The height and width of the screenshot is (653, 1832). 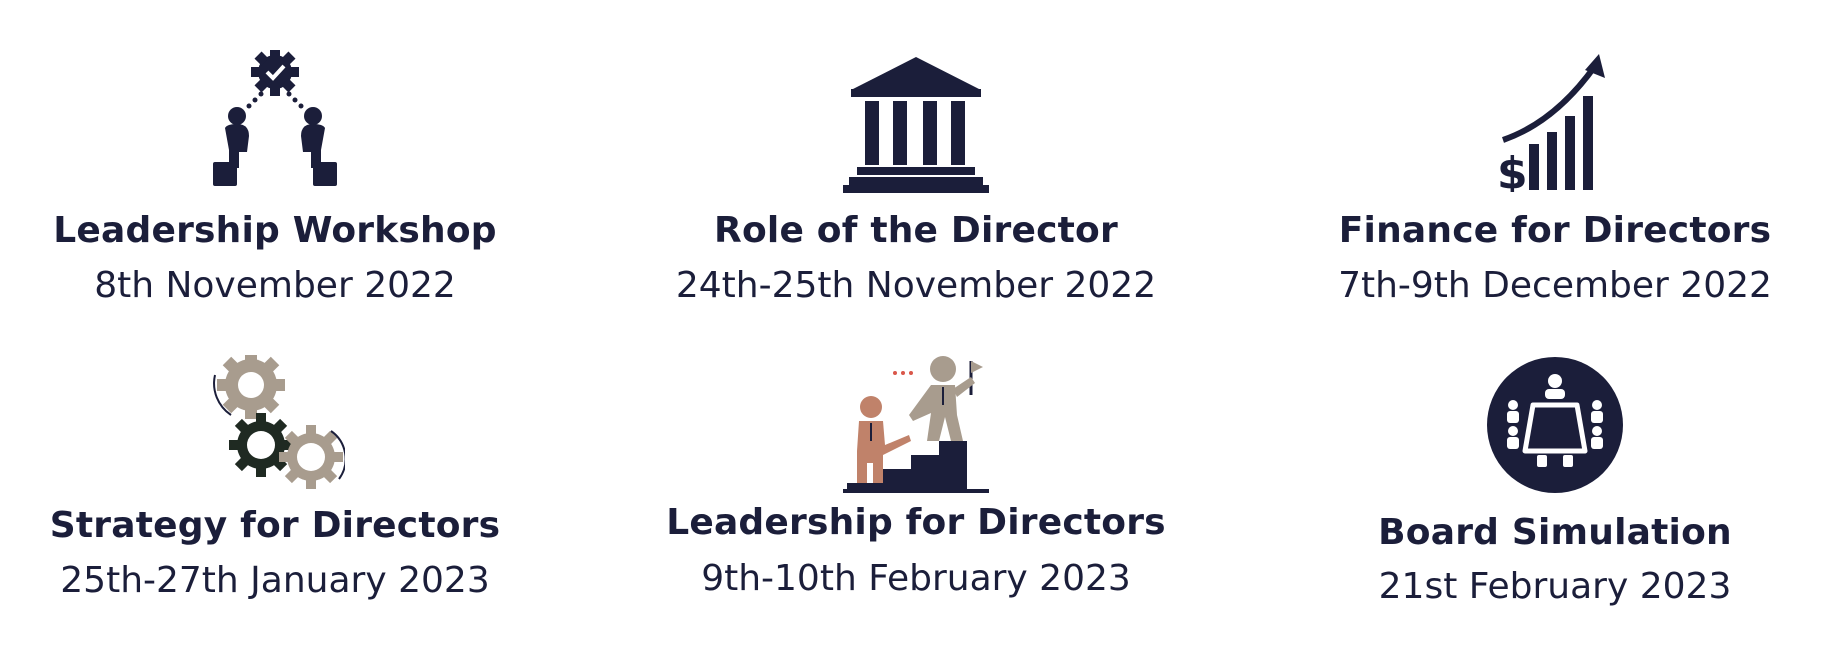 I want to click on event-date: 24th-25th November 2022, so click(x=916, y=285).